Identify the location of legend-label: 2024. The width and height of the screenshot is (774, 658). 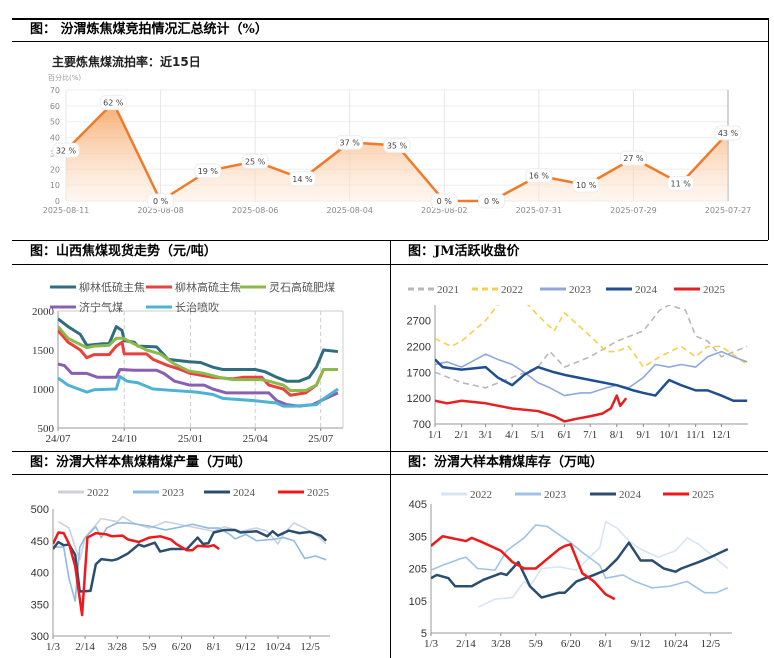
(630, 495).